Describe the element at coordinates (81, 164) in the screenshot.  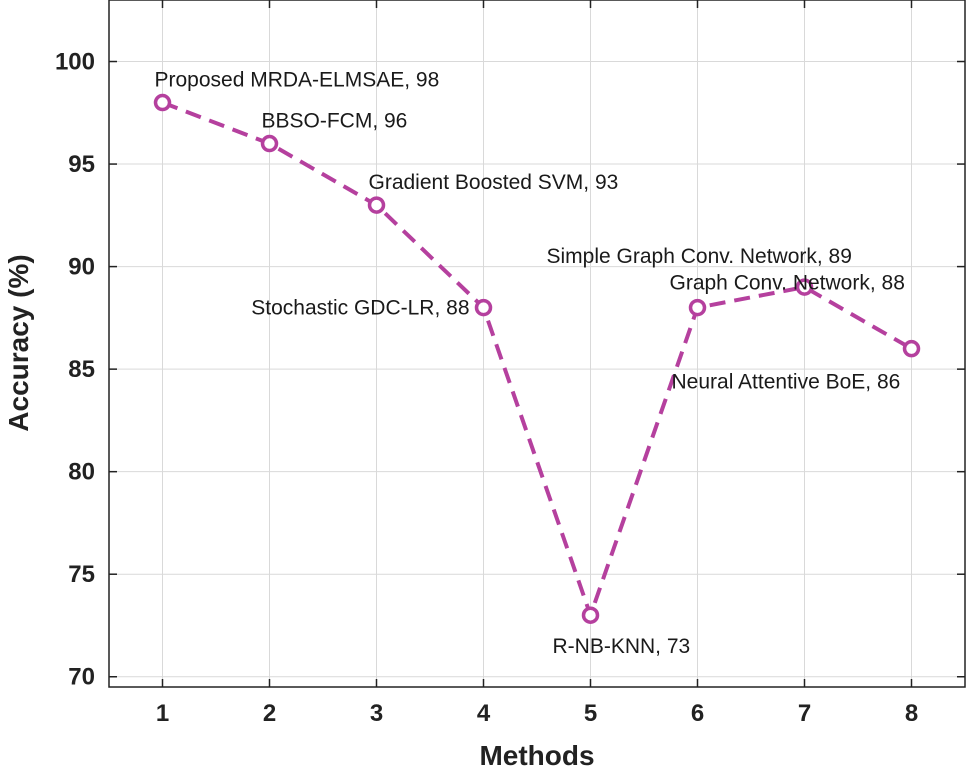
I see `y-tick-label: 95` at that location.